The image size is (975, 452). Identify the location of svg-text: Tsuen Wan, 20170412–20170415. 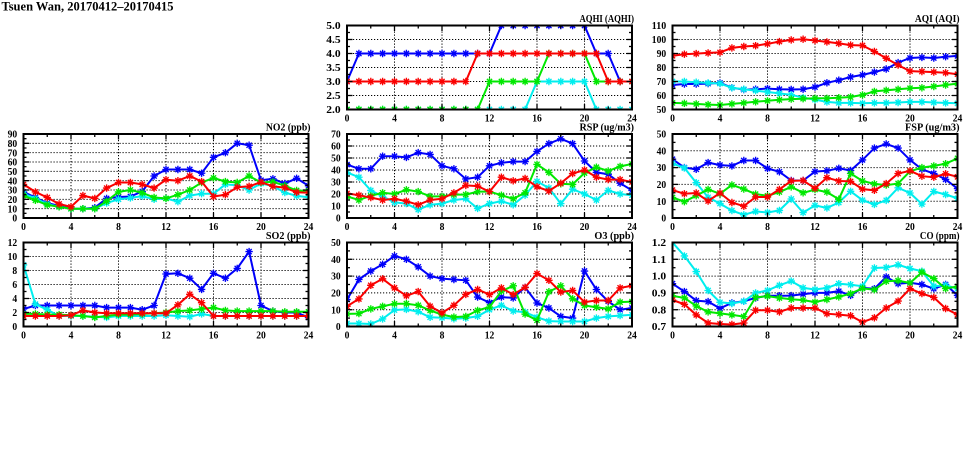
(88, 7).